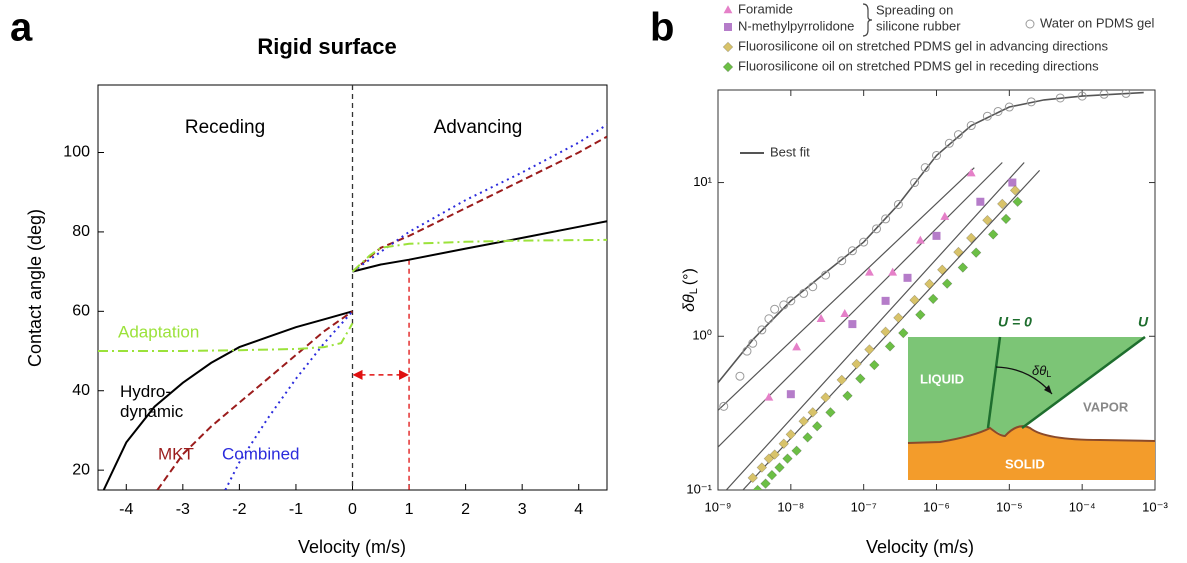 The height and width of the screenshot is (563, 1187). Describe the element at coordinates (478, 127) in the screenshot. I see `region-label: Advancing` at that location.